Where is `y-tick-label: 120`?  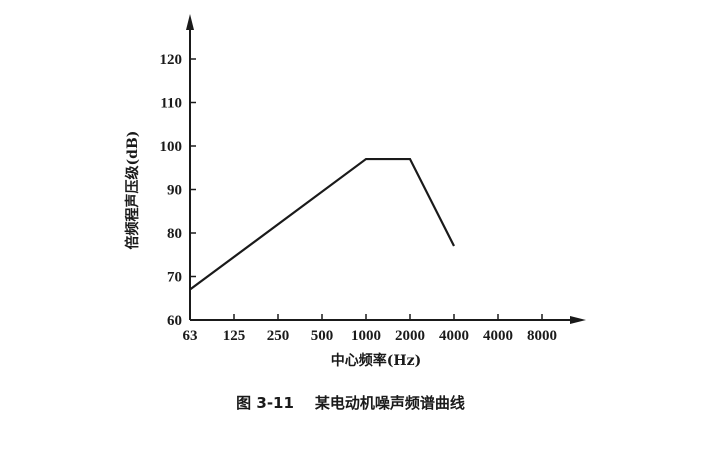 y-tick-label: 120 is located at coordinates (171, 60).